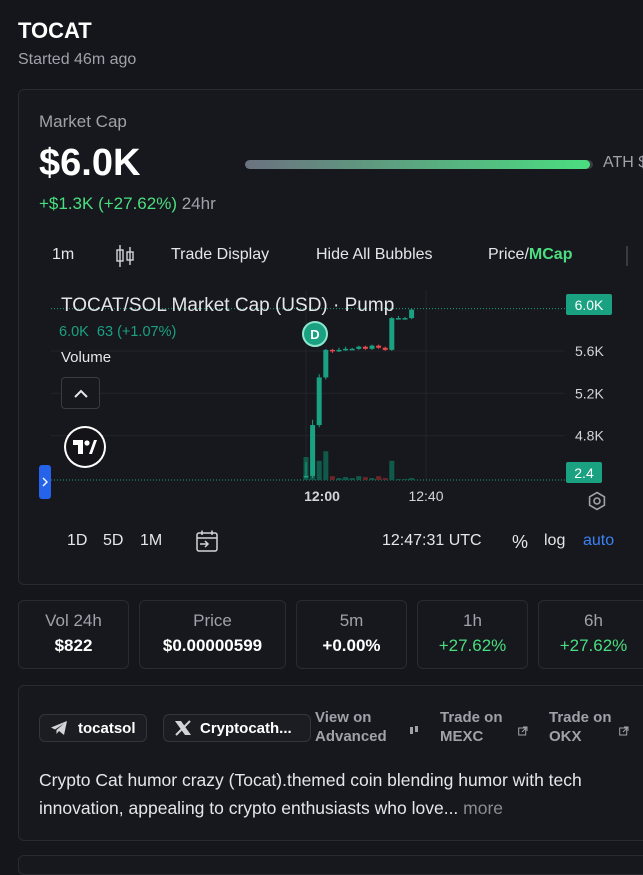  What do you see at coordinates (351, 727) in the screenshot?
I see `view-advanced-link: View on Advanced` at bounding box center [351, 727].